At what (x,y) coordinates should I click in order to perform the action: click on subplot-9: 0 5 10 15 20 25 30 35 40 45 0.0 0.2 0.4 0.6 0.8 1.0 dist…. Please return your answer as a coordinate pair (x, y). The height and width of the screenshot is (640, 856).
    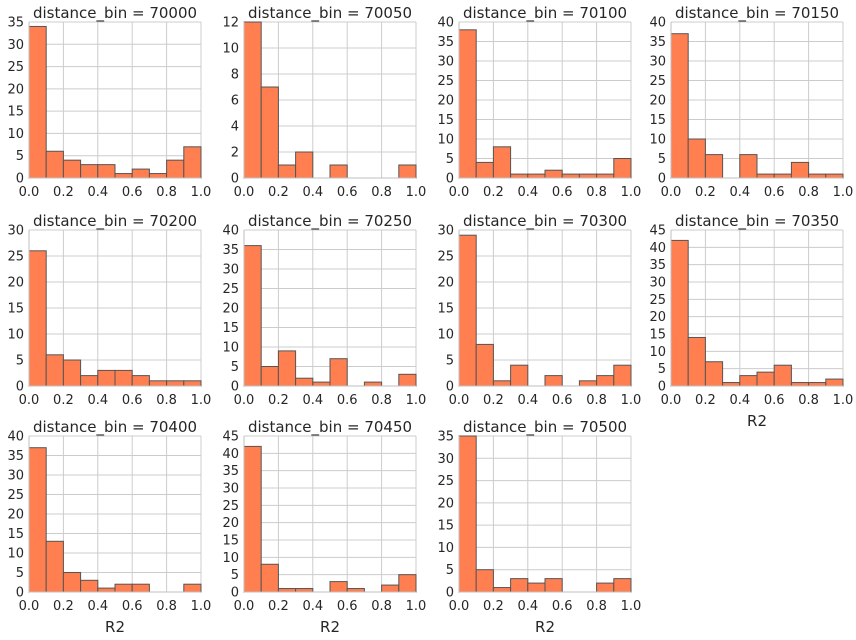
    Looking at the image, I should click on (324, 527).